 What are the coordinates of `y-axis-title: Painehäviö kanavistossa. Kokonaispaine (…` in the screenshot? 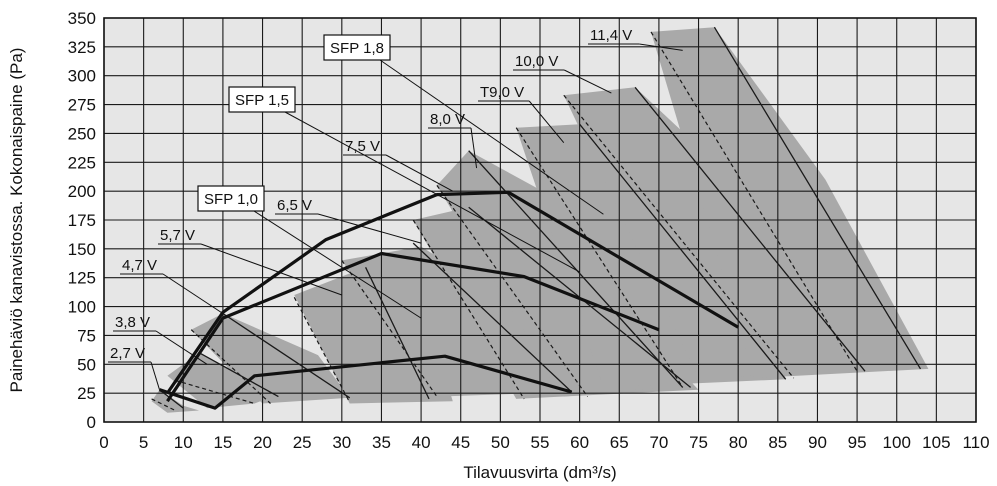 It's located at (16, 220).